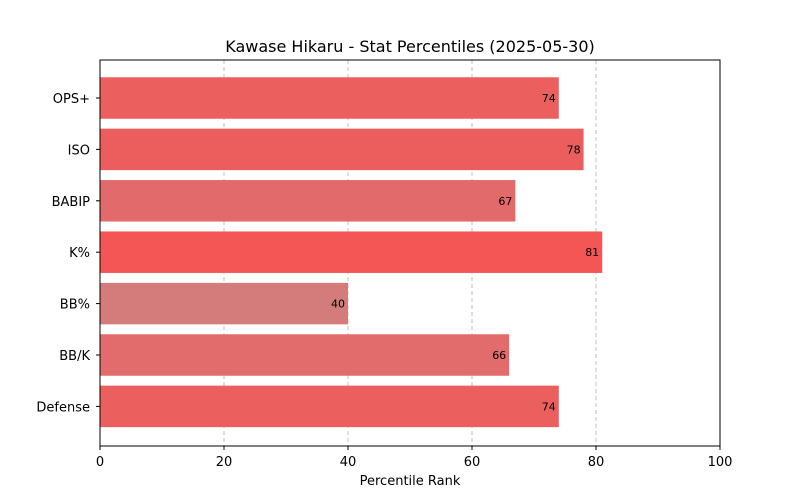 This screenshot has height=500, width=800. Describe the element at coordinates (574, 149) in the screenshot. I see `data-label: 78` at that location.